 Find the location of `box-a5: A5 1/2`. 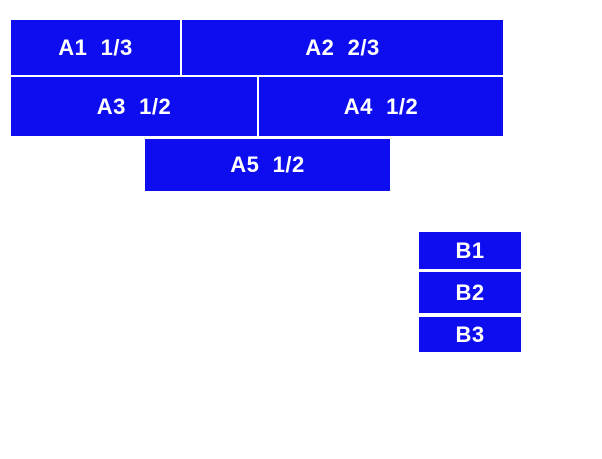

box-a5: A5 1/2 is located at coordinates (267, 165).